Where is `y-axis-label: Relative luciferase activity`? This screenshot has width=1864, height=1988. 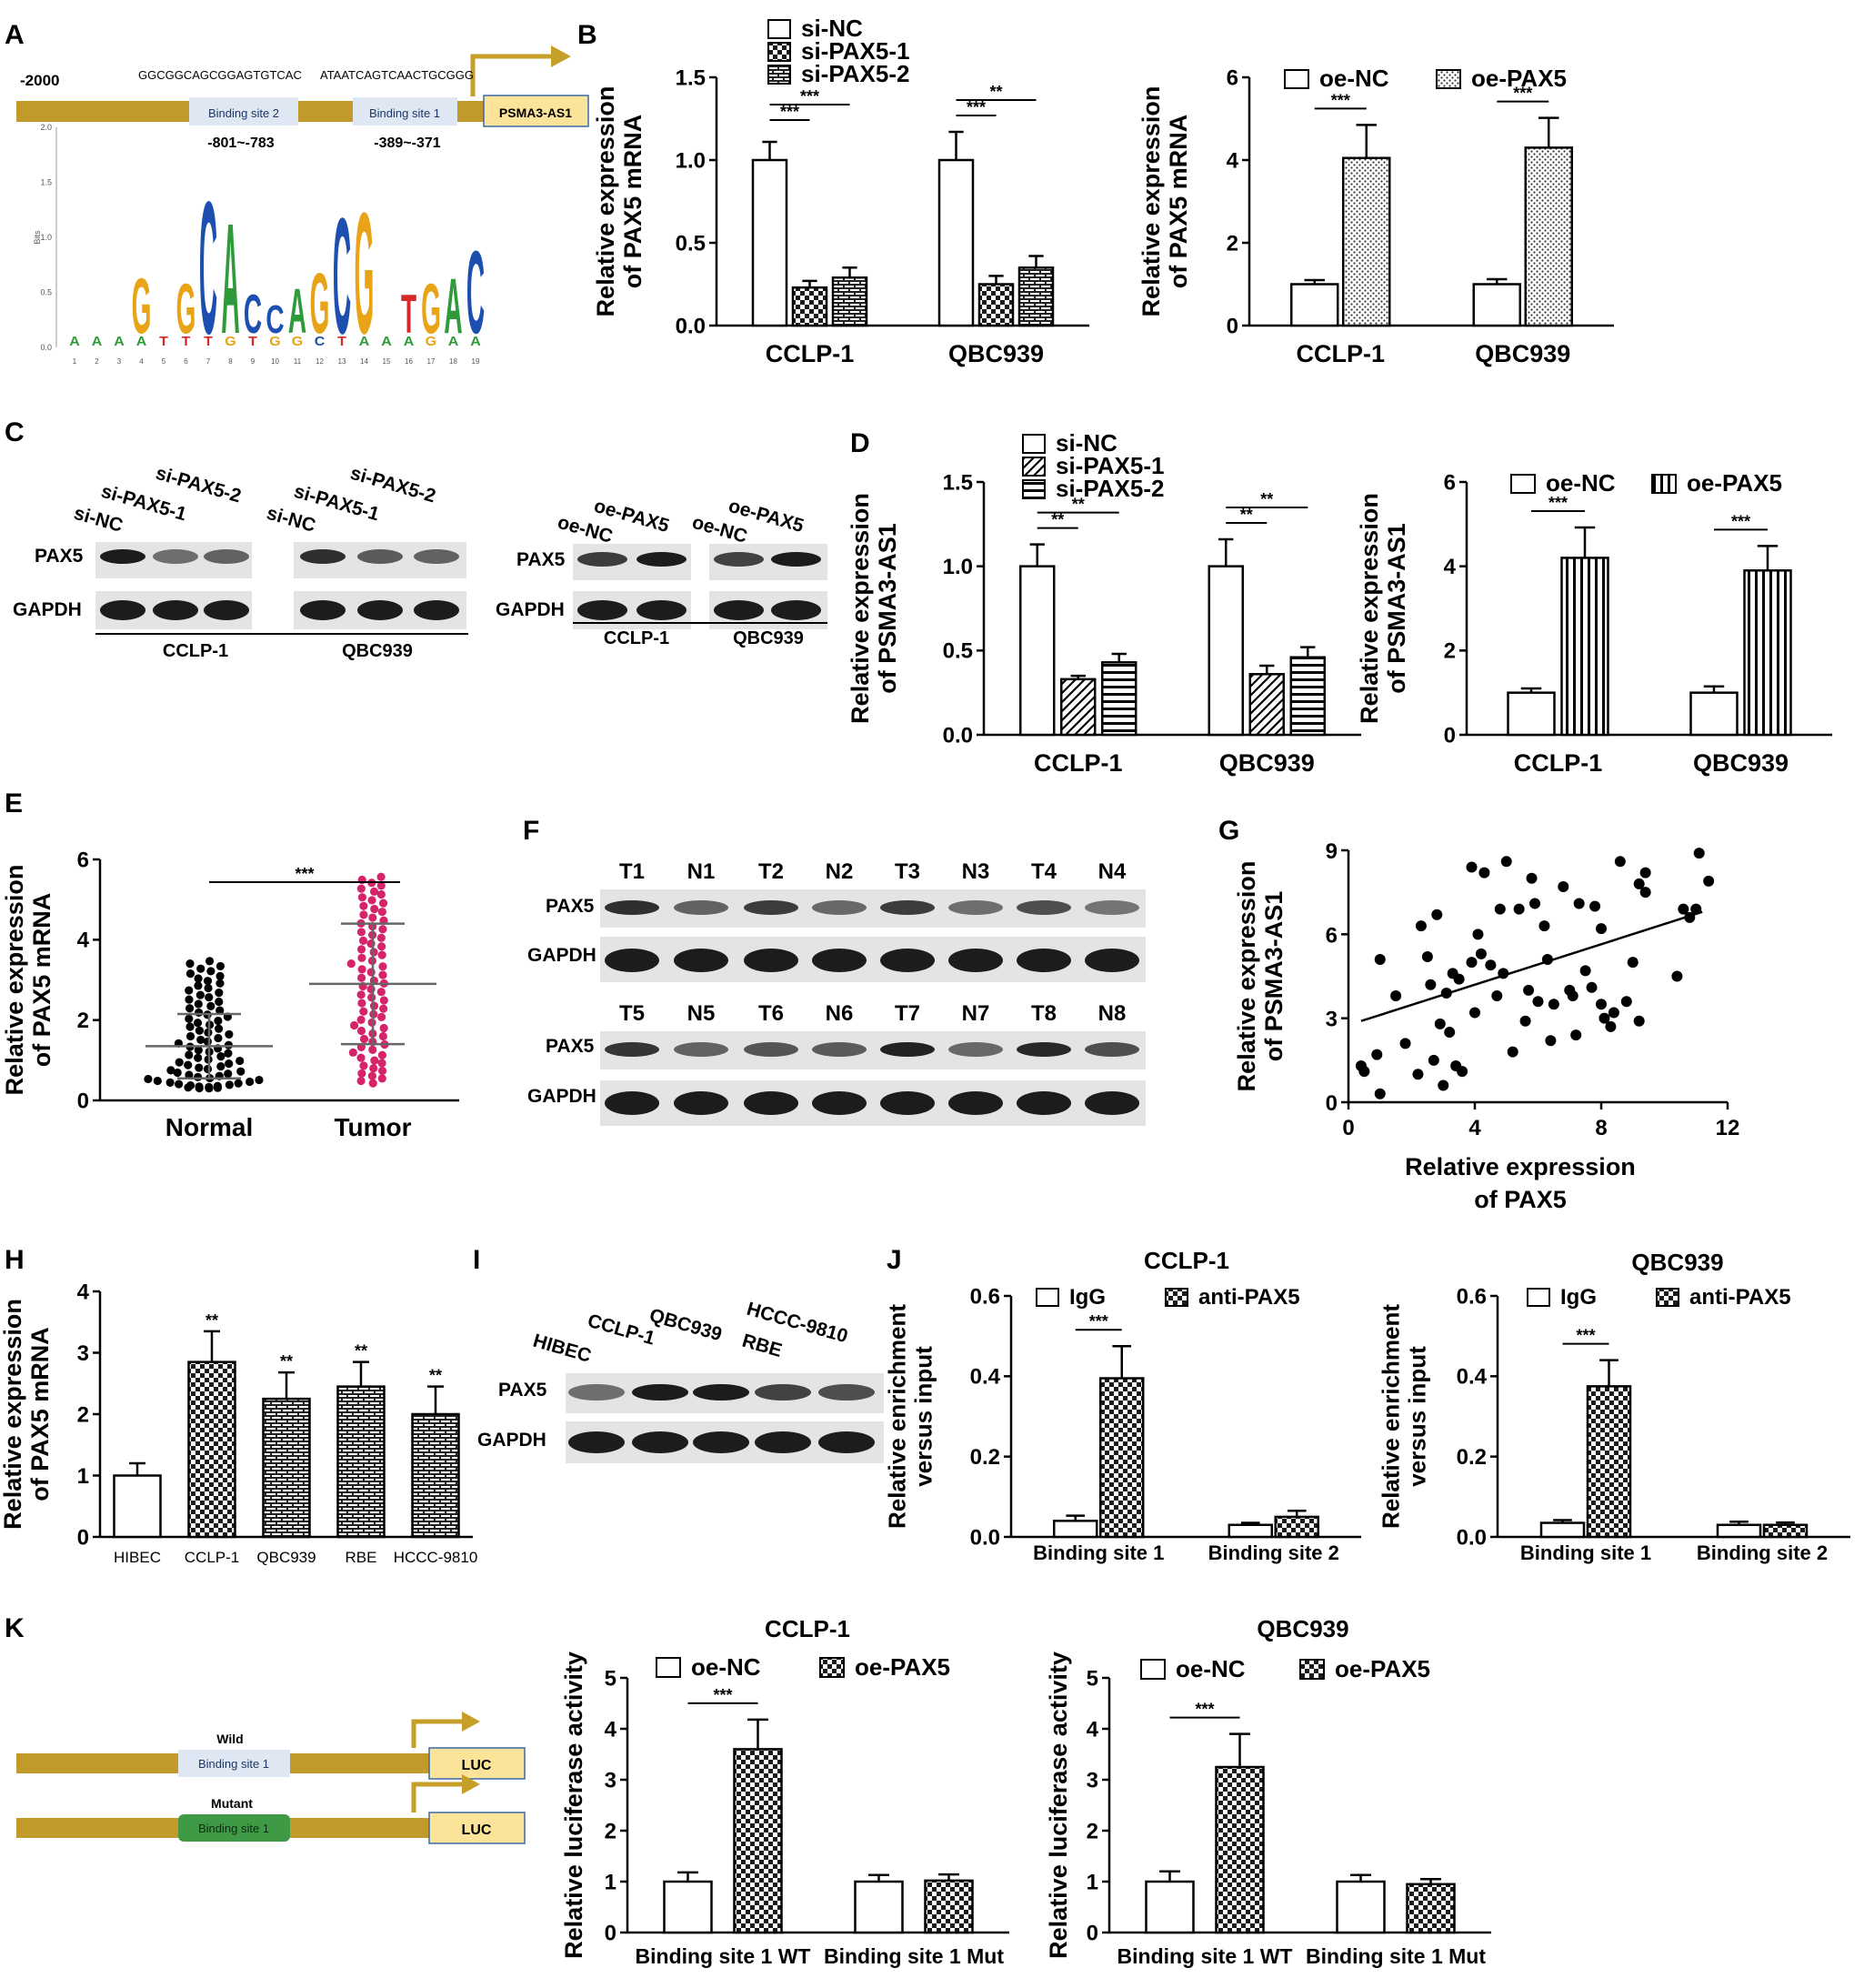
y-axis-label: Relative luciferase activity is located at coordinates (1059, 1805).